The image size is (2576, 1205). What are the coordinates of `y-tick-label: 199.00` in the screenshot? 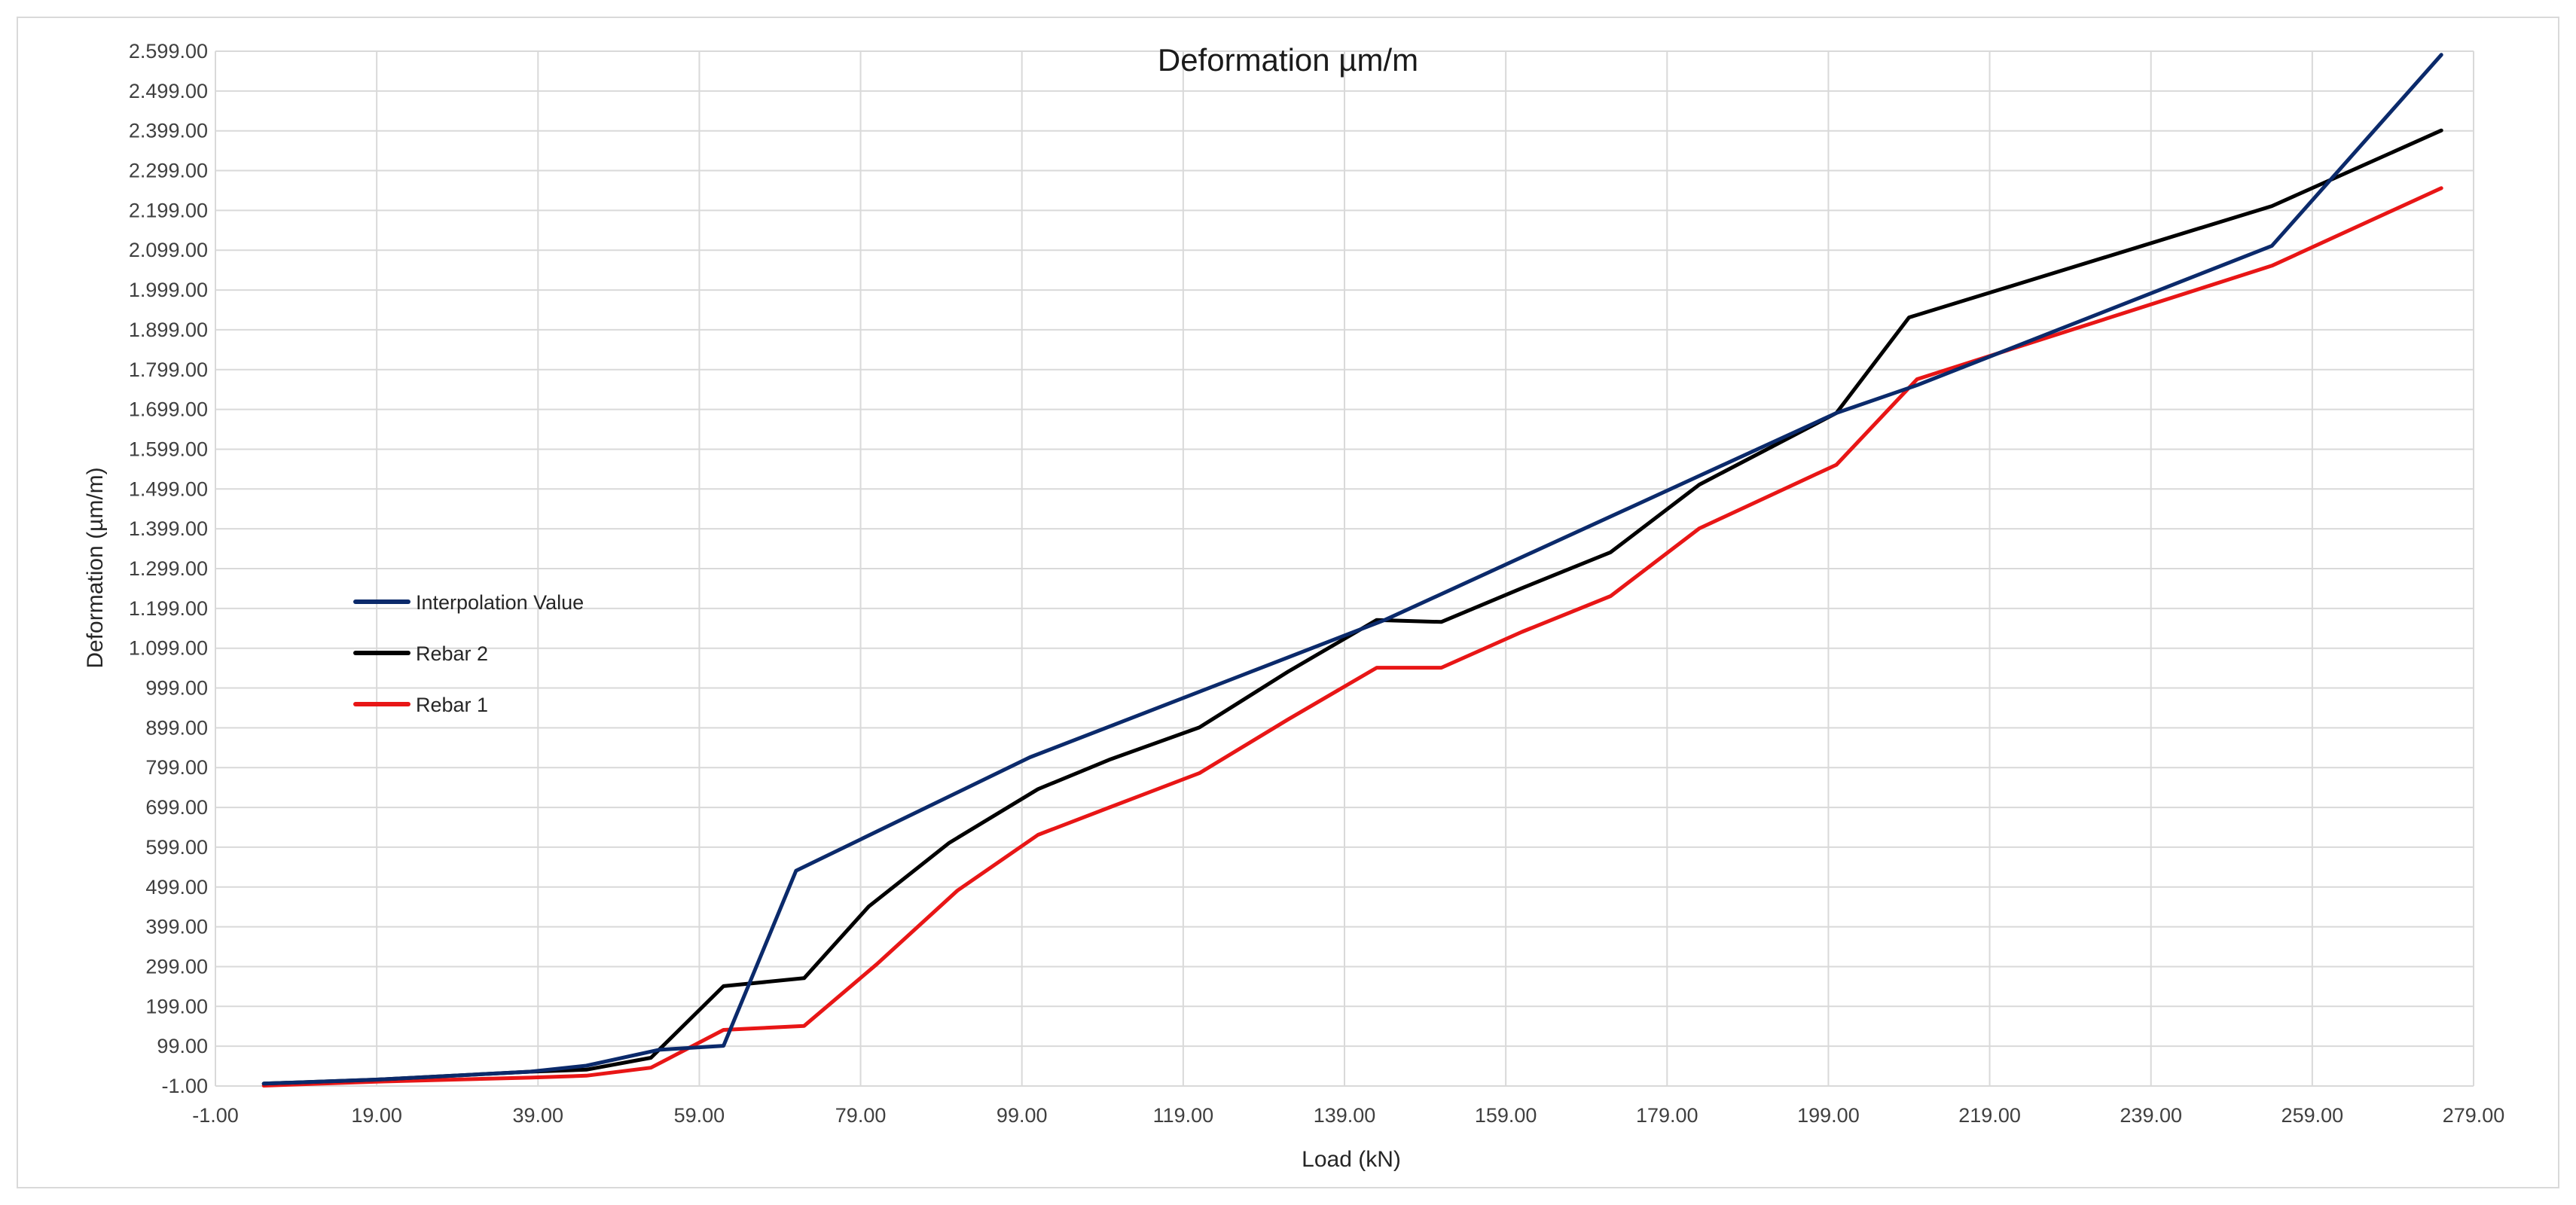 It's located at (177, 1006).